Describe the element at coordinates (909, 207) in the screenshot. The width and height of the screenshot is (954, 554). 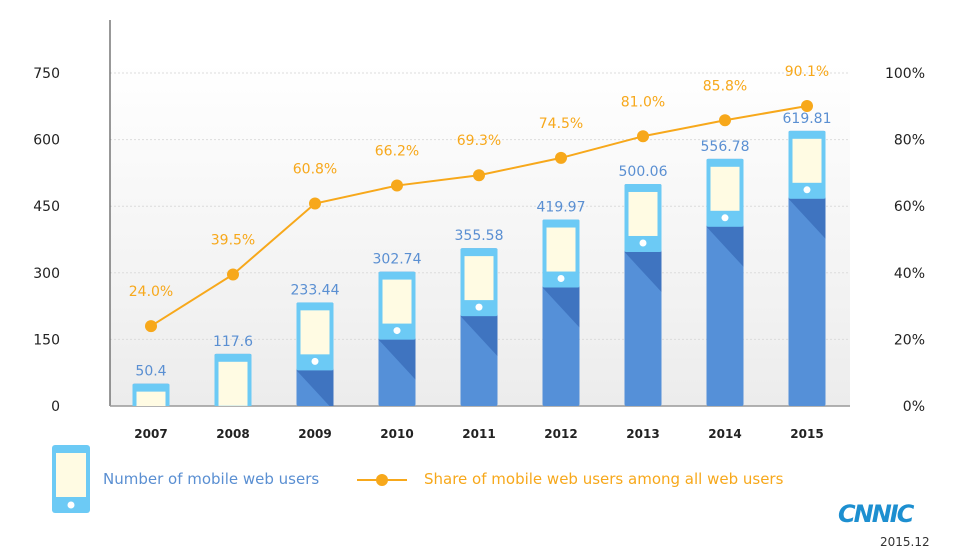
I see `y-right-tick-label: 60%` at that location.